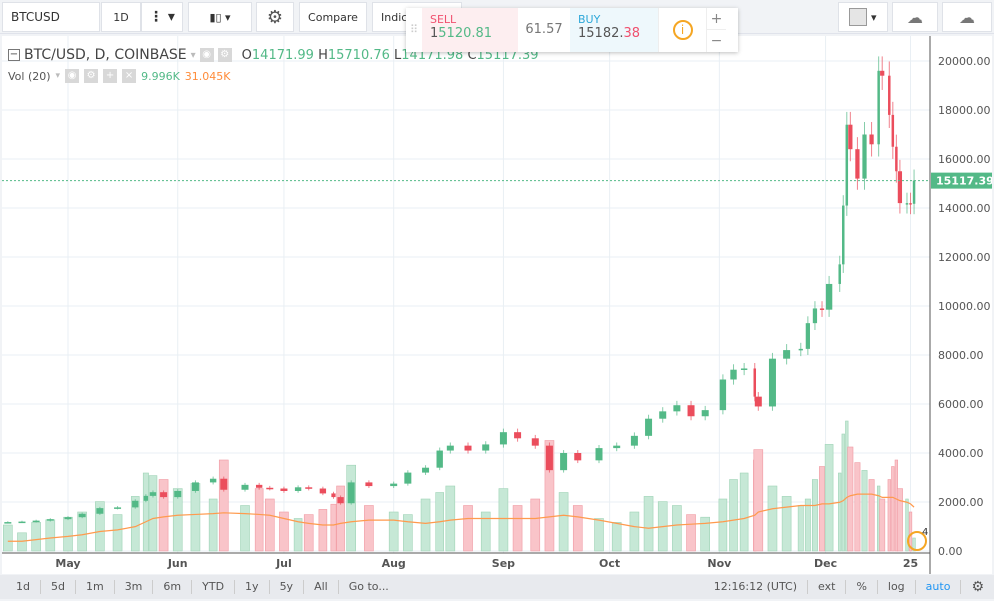 This screenshot has height=601, width=994. What do you see at coordinates (862, 587) in the screenshot?
I see `percent-toggle: %` at bounding box center [862, 587].